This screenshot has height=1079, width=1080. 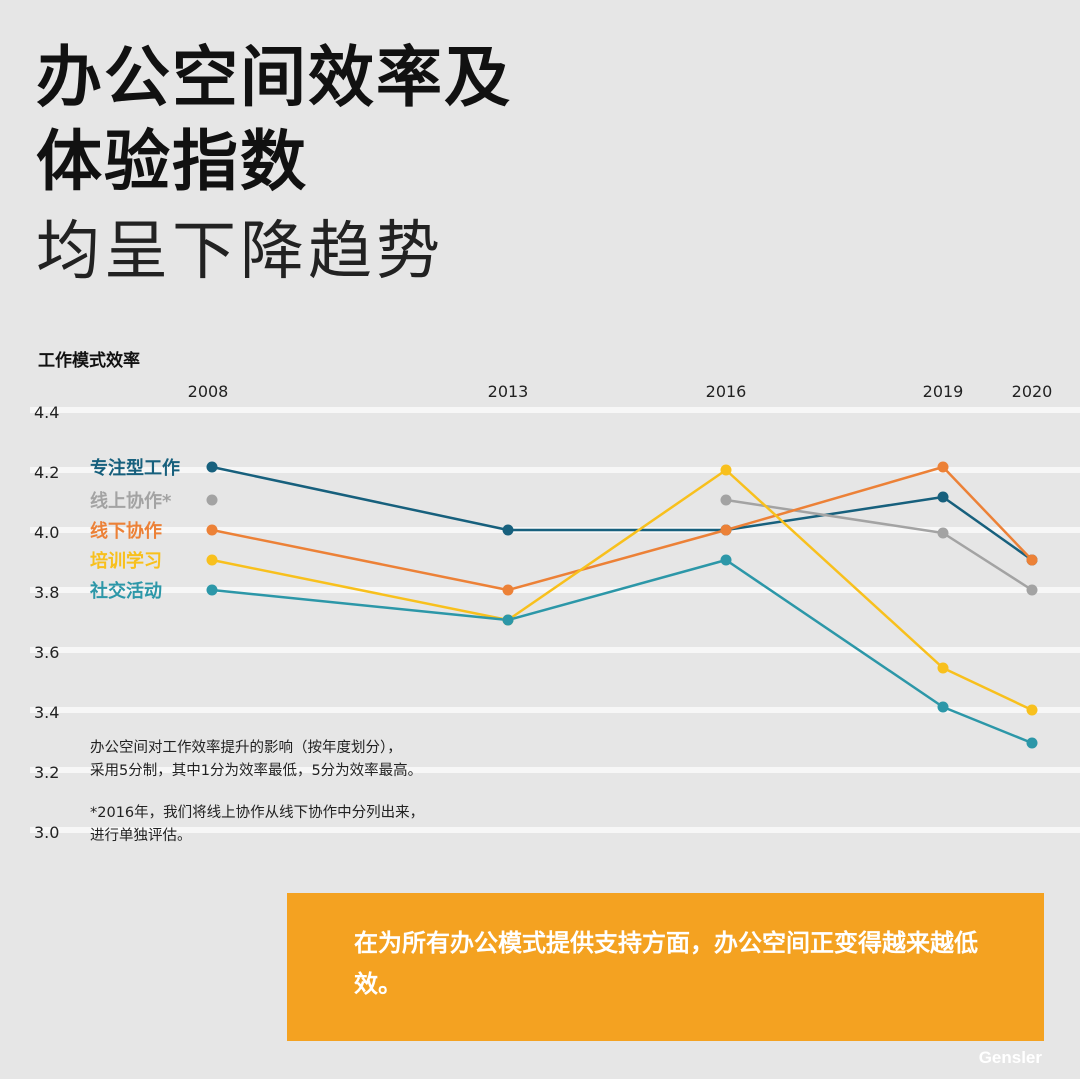 I want to click on scale-note-line-2: 采用5分制，其中1分为效率最低，5分为效率最高。, so click(x=256, y=771).